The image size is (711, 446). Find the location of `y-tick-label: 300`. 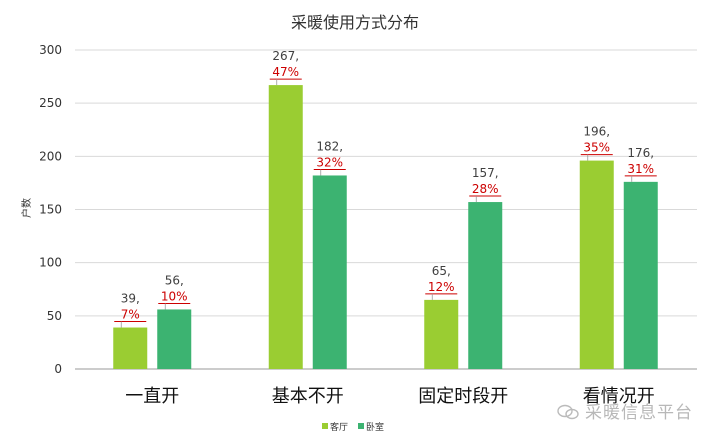

y-tick-label: 300 is located at coordinates (50, 50).